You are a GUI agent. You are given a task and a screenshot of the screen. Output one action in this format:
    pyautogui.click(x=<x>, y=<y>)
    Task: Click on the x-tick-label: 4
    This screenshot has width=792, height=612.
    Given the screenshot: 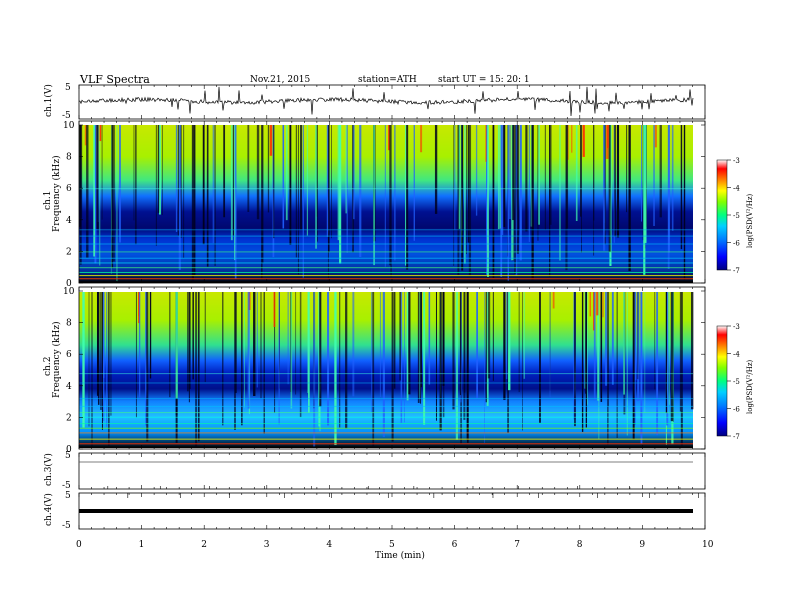 What is the action you would take?
    pyautogui.click(x=329, y=545)
    